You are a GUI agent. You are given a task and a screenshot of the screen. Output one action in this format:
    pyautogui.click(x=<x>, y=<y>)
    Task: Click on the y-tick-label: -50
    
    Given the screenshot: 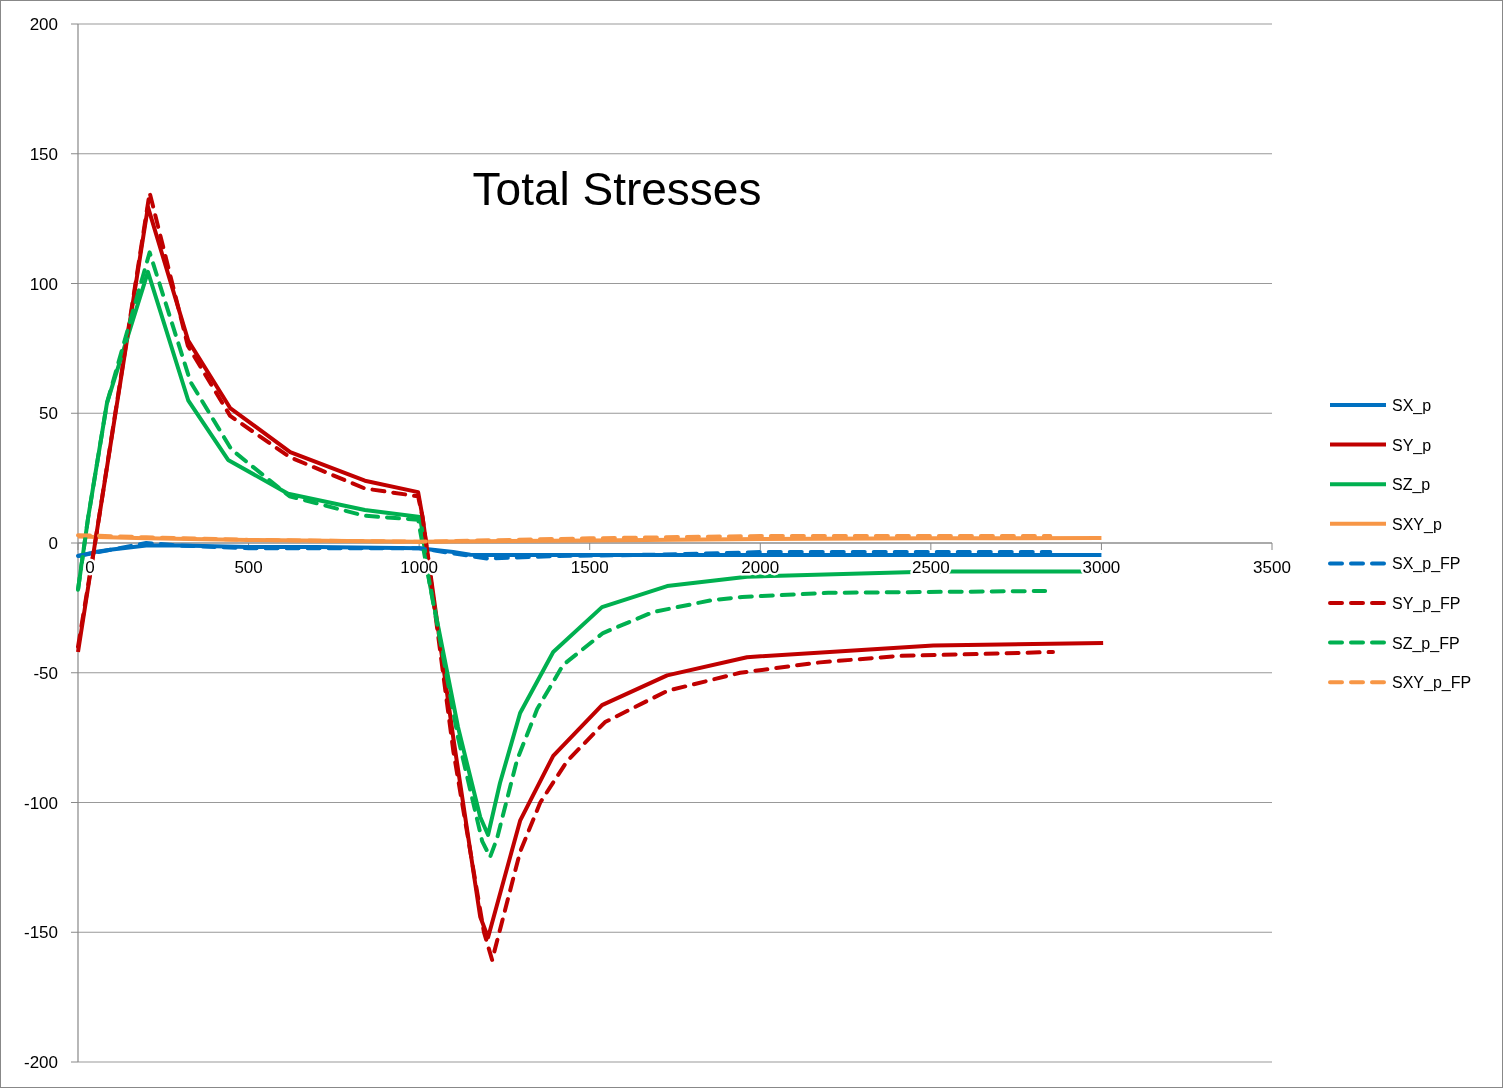 What is the action you would take?
    pyautogui.click(x=45, y=673)
    